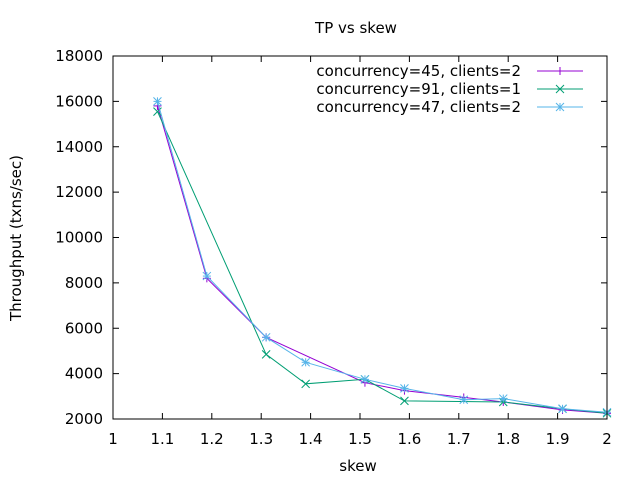 The height and width of the screenshot is (480, 640). I want to click on x-tick-label: 1.6, so click(409, 439).